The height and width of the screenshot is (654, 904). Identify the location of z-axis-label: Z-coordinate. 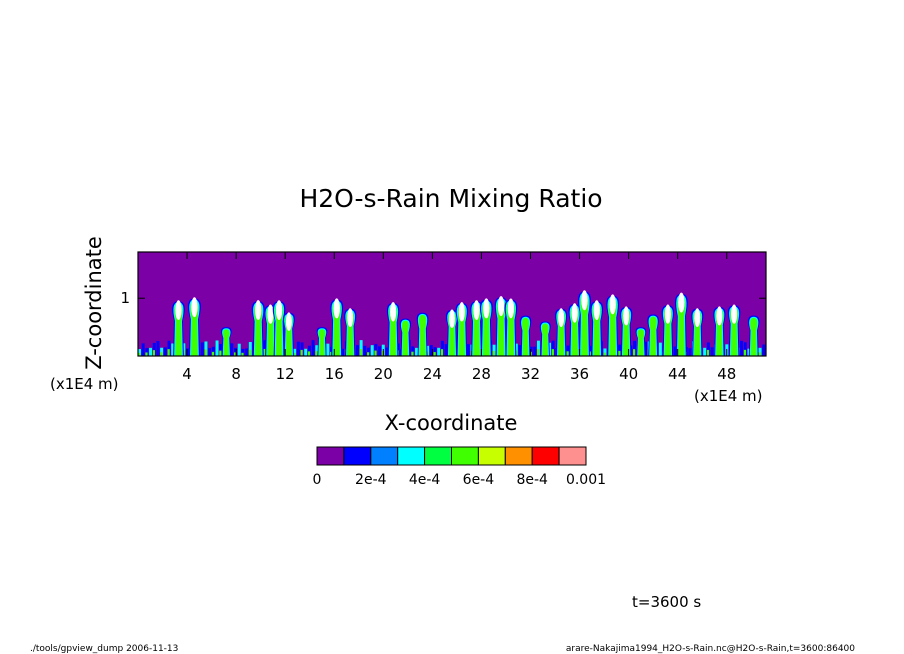
(94, 303).